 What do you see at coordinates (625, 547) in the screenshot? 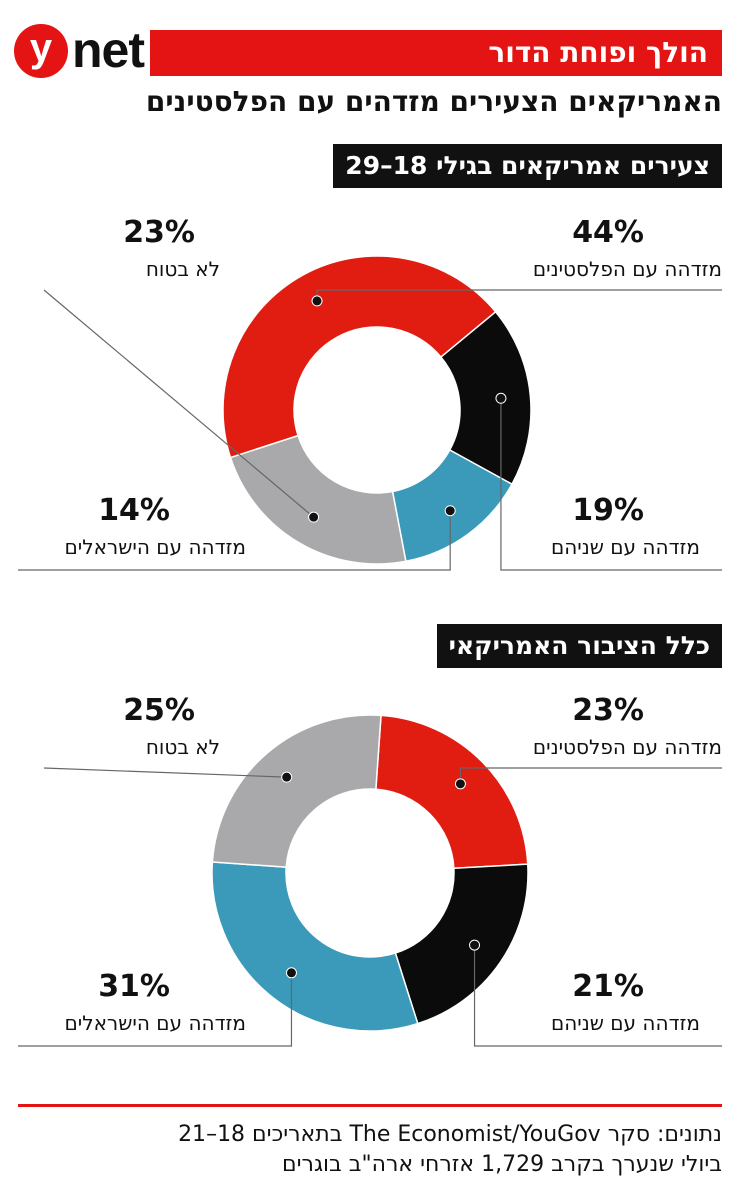
I see `young-both-label: מזדהה עם שניהם` at bounding box center [625, 547].